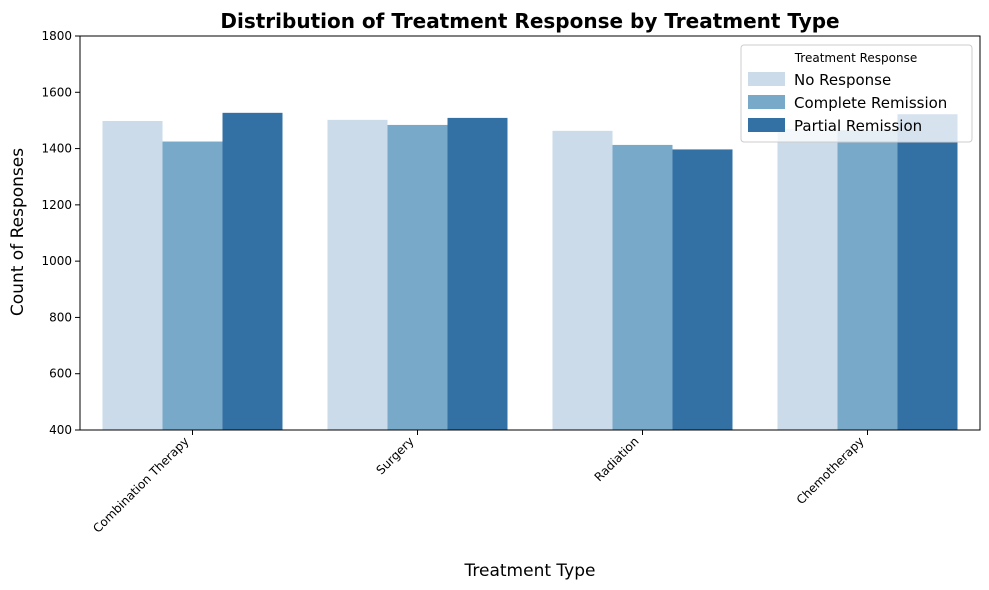 The image size is (989, 590). I want to click on y-axis: 400 600 800 1000 1200 1400 1600 1800, so click(60, 233).